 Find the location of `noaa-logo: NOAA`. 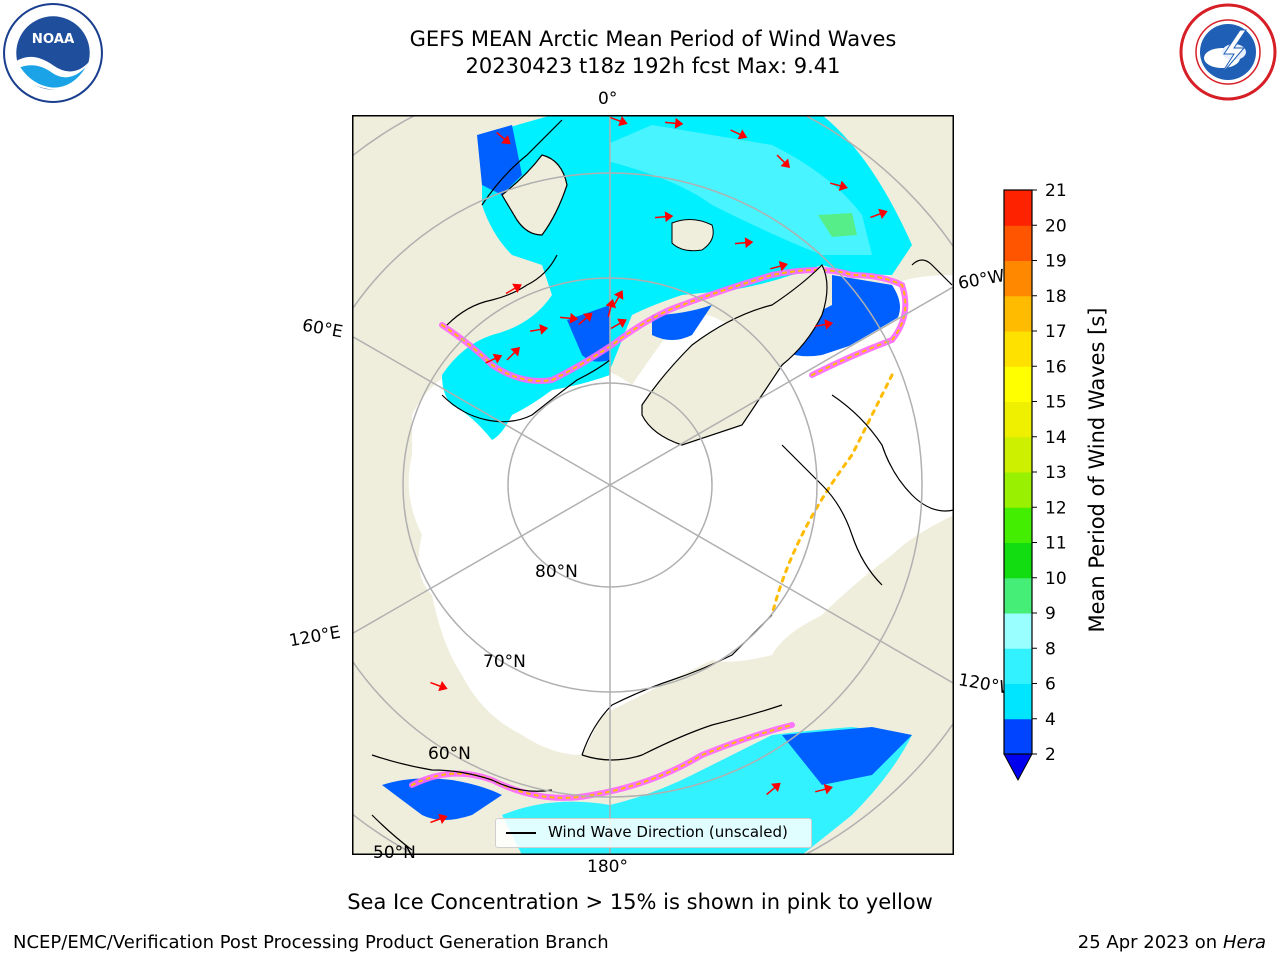

noaa-logo: NOAA is located at coordinates (53, 53).